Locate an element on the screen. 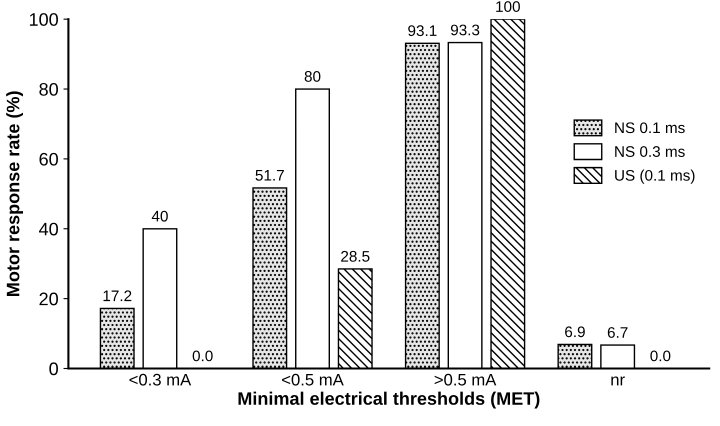  x-tick-label: >0.5 mA is located at coordinates (465, 380).